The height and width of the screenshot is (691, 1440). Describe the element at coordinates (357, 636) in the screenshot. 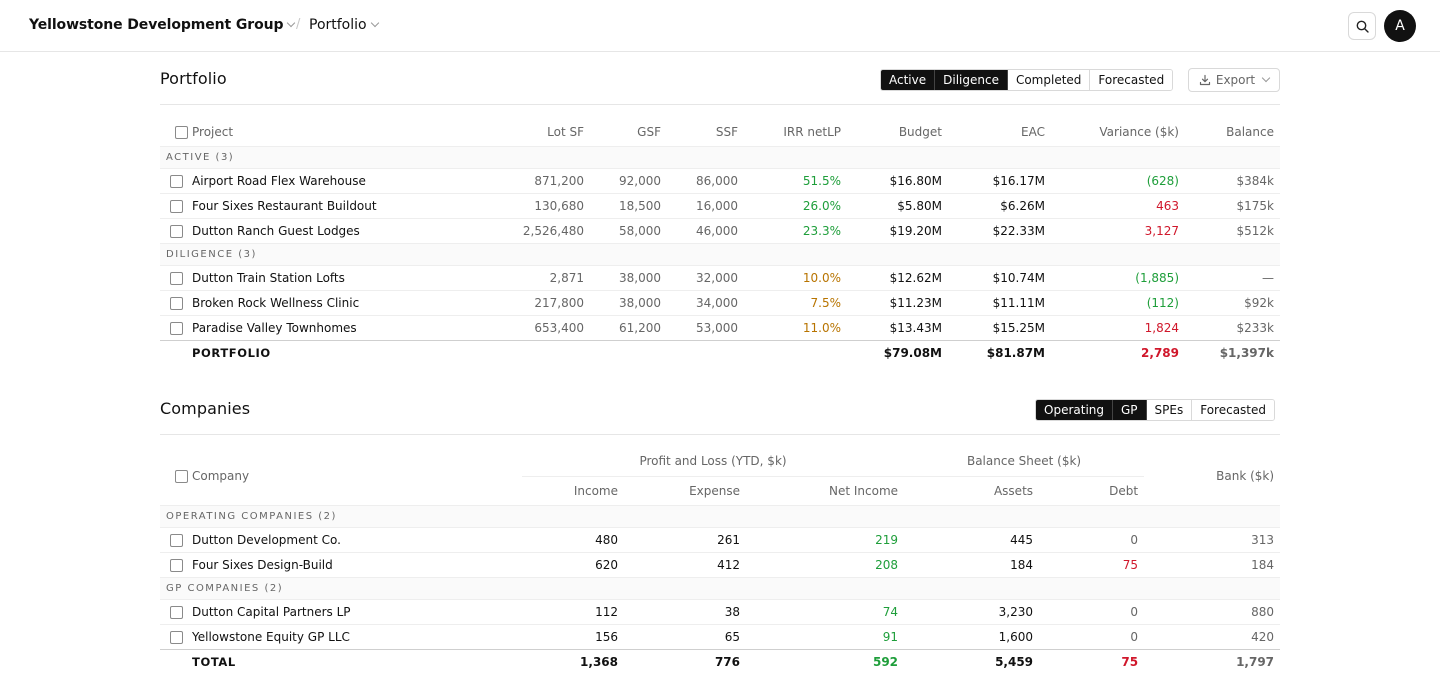

I see `company-name: Yellowstone Equity GP LLC` at that location.